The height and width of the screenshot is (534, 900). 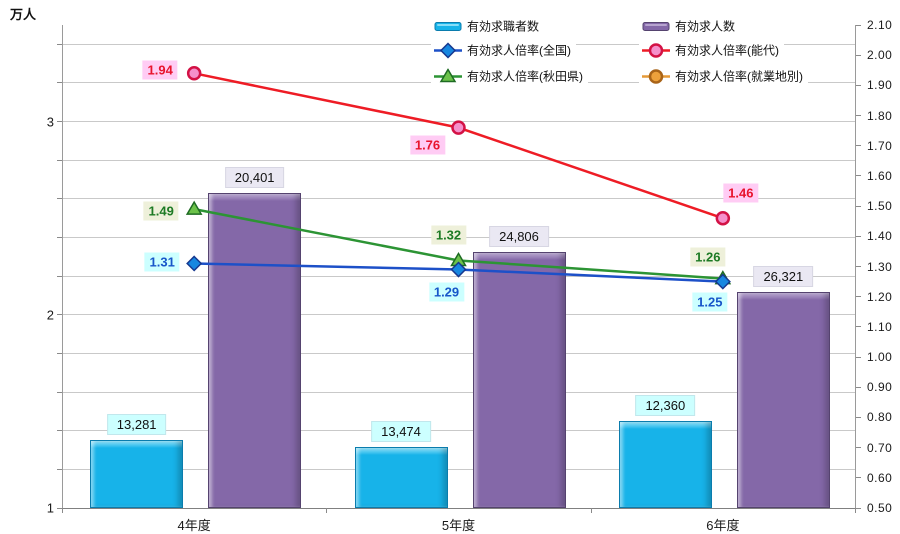 I want to click on bar-有効求職者数-5年度, so click(x=401, y=477).